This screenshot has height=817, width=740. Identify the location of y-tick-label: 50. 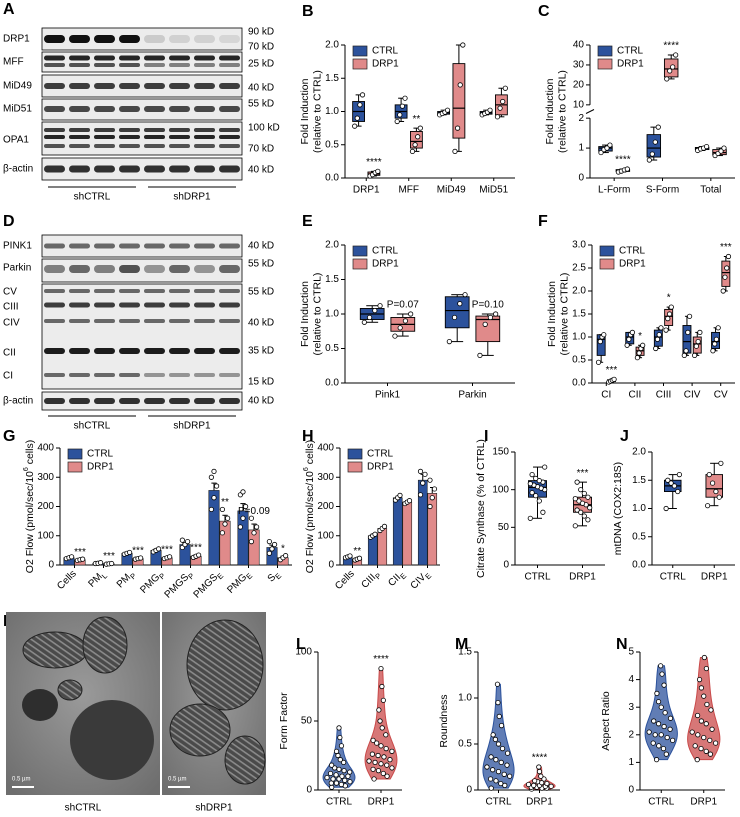
(504, 527).